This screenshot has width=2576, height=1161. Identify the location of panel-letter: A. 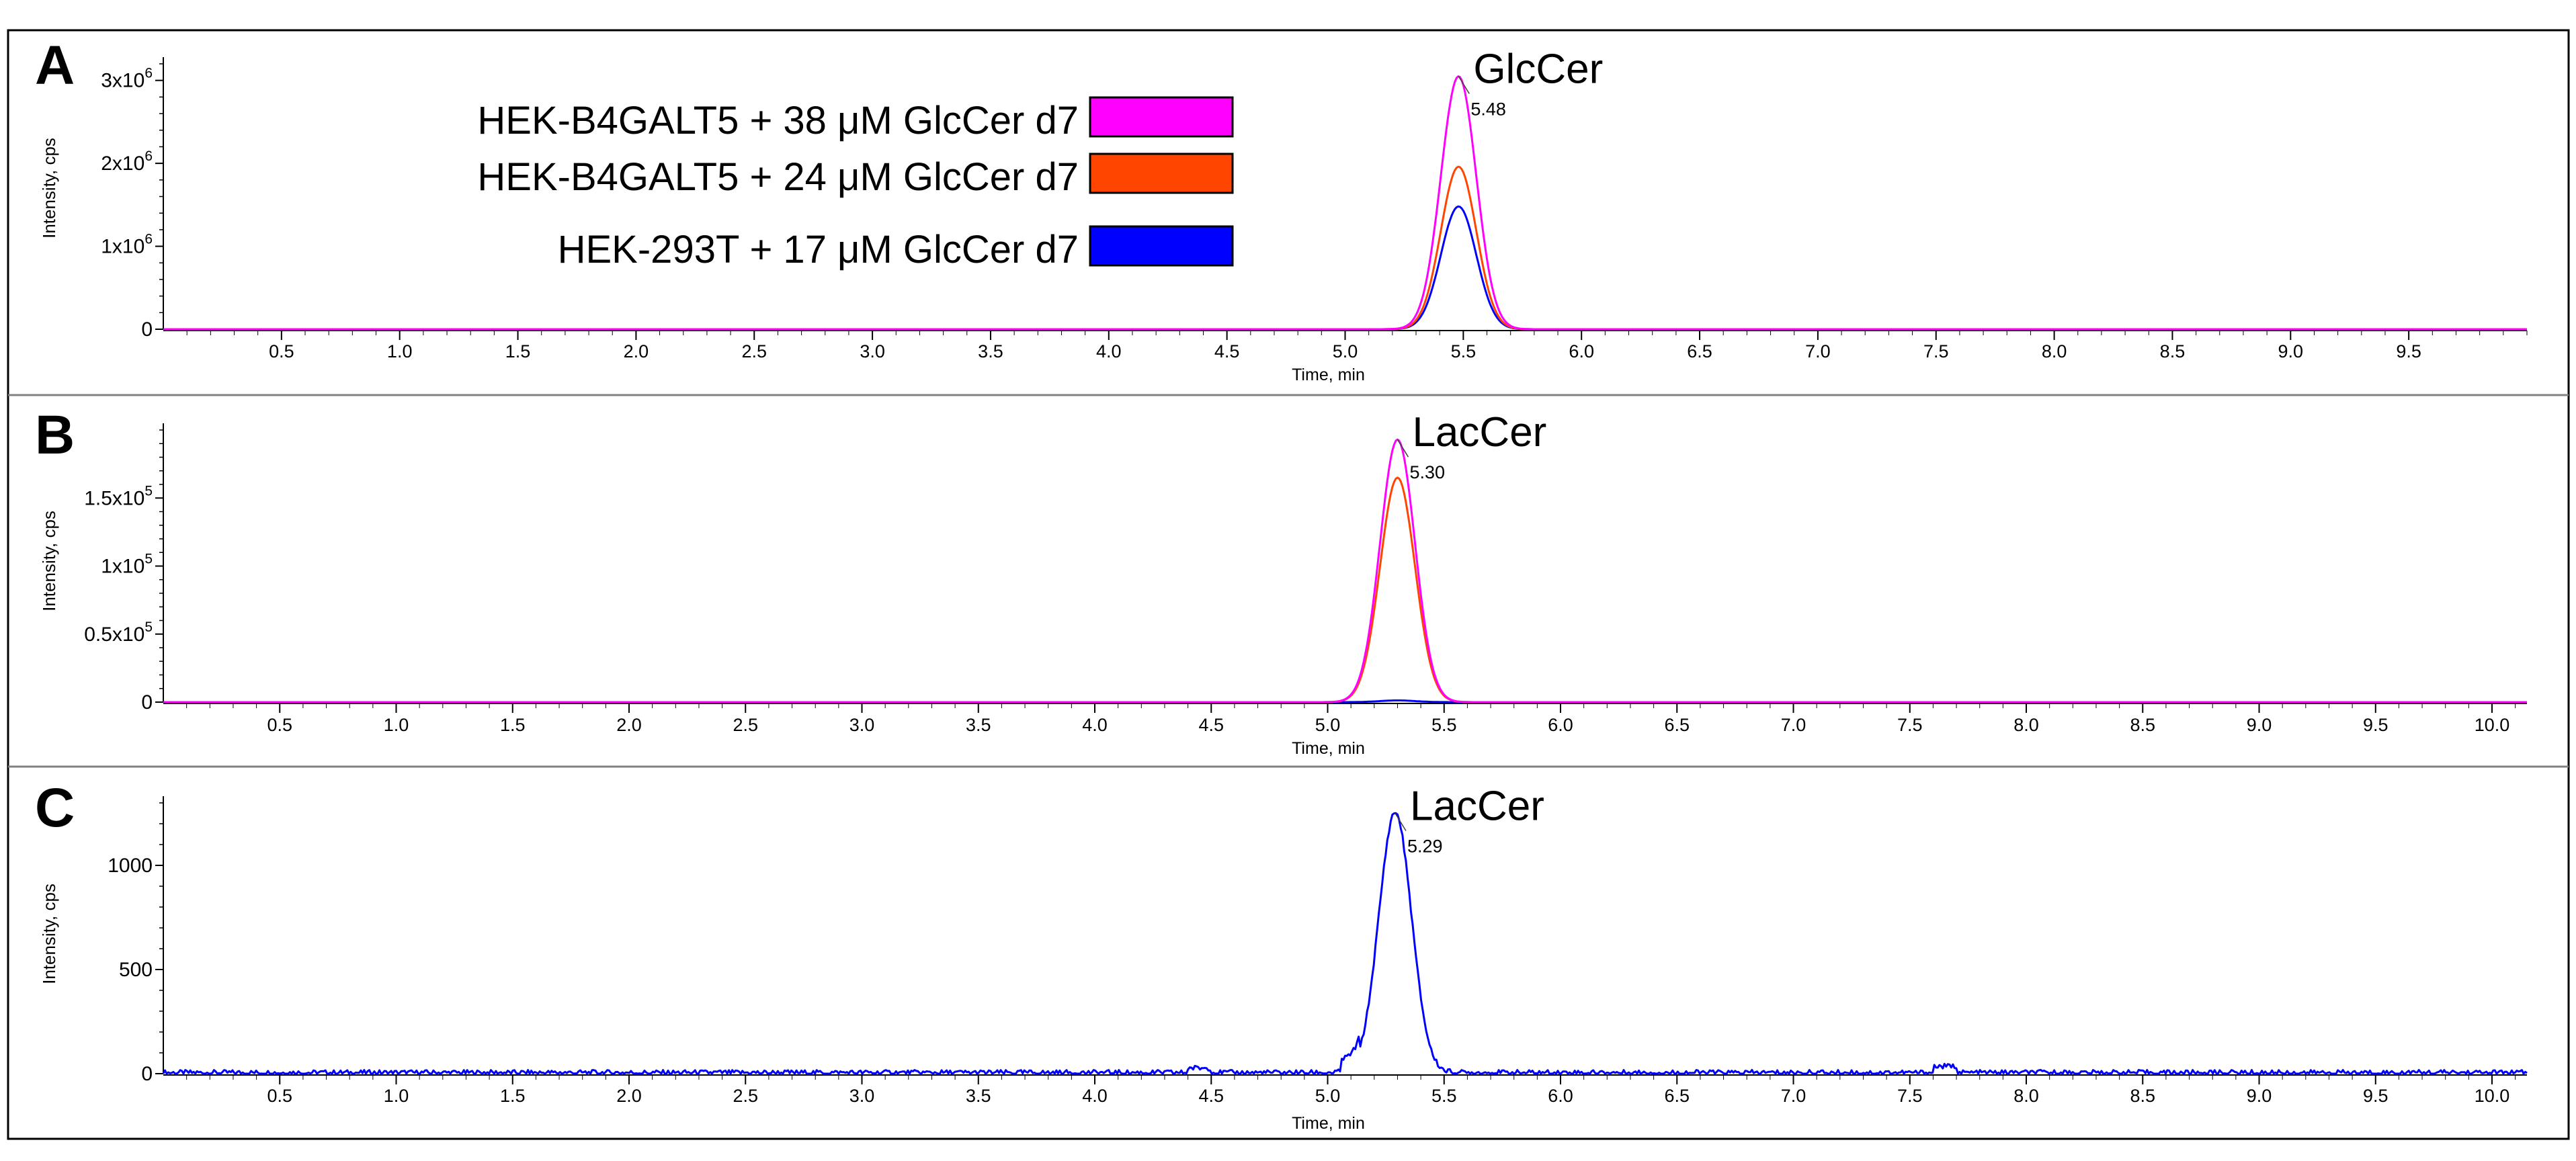
(55, 65).